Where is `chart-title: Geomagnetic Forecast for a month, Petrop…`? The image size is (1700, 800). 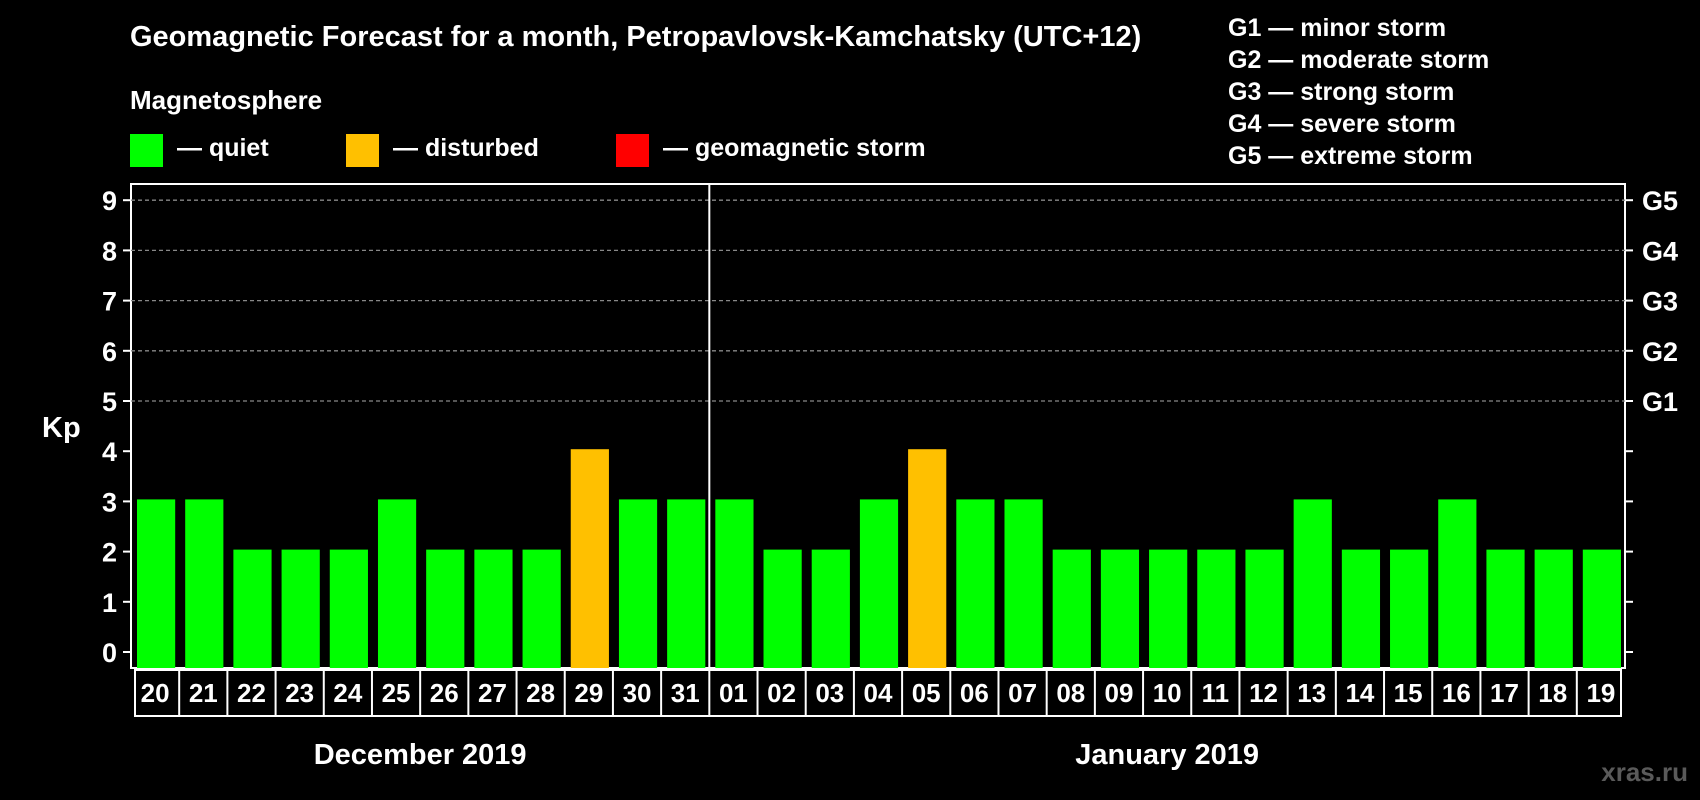 chart-title: Geomagnetic Forecast for a month, Petrop… is located at coordinates (636, 37).